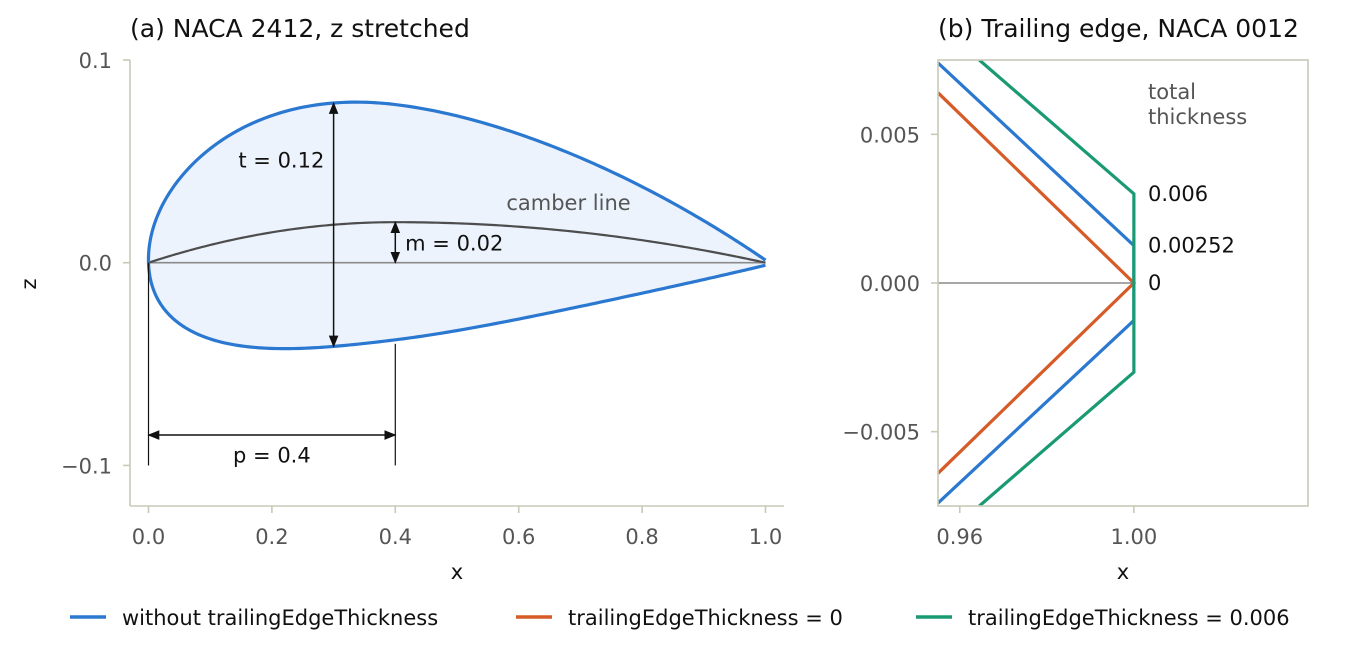 This screenshot has height=656, width=1354. What do you see at coordinates (1123, 572) in the screenshot?
I see `panel-b-xlabel: x` at bounding box center [1123, 572].